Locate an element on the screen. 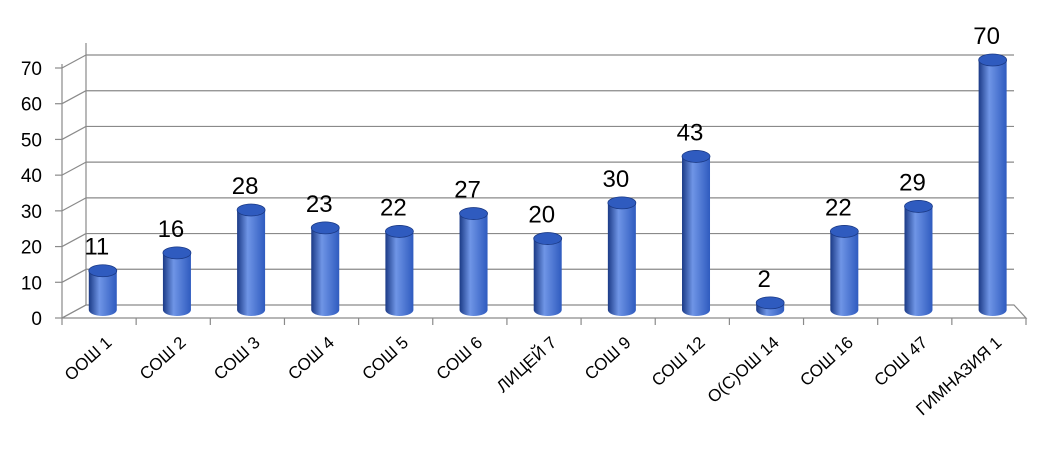 The height and width of the screenshot is (468, 1038). category-label: СОШ 2 is located at coordinates (163, 358).